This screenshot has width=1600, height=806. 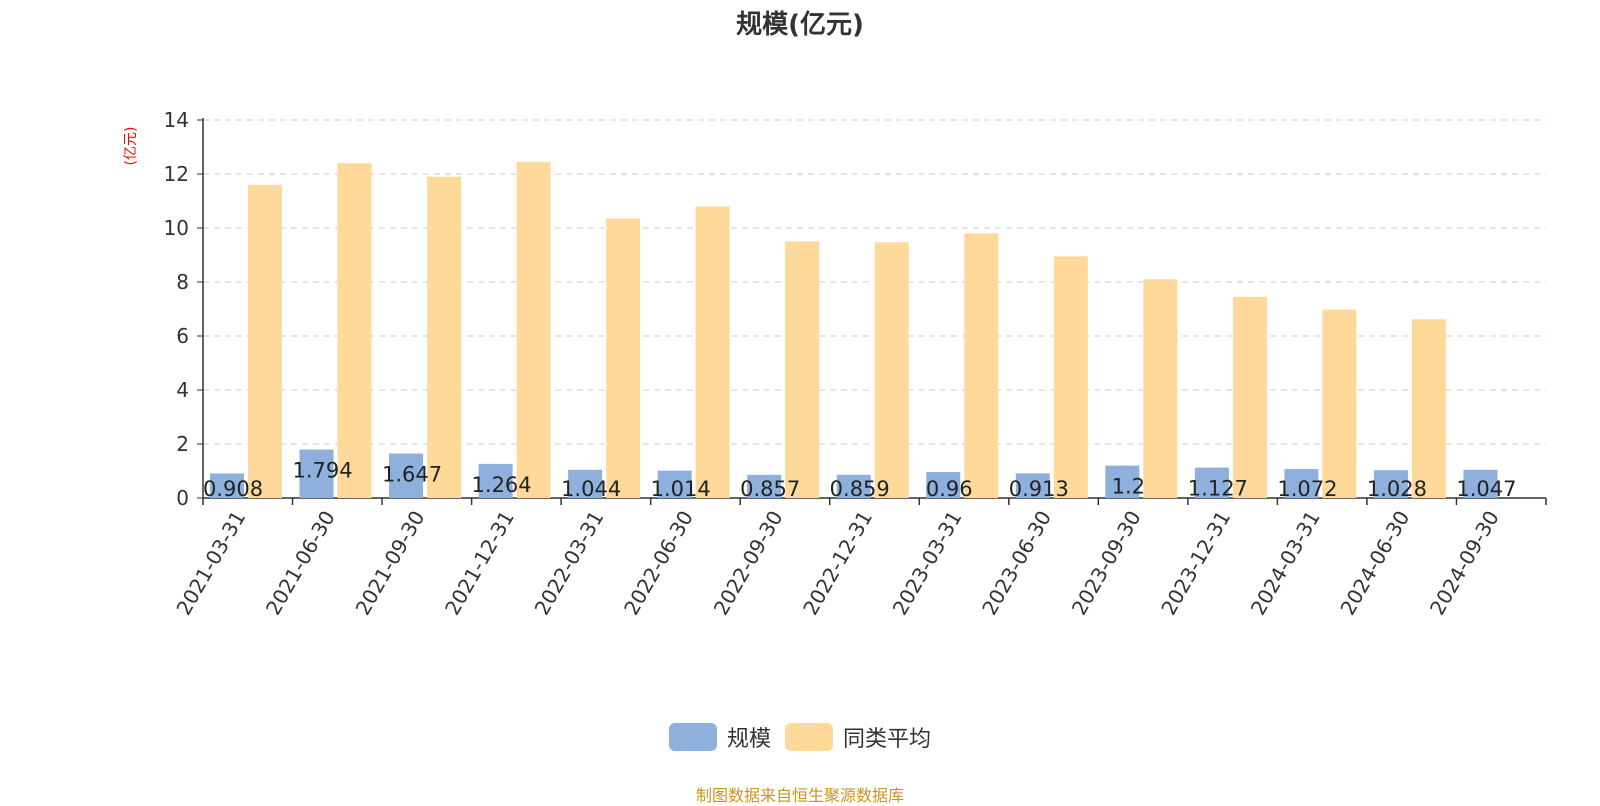 What do you see at coordinates (719, 737) in the screenshot?
I see `legend-item-scale: 规模` at bounding box center [719, 737].